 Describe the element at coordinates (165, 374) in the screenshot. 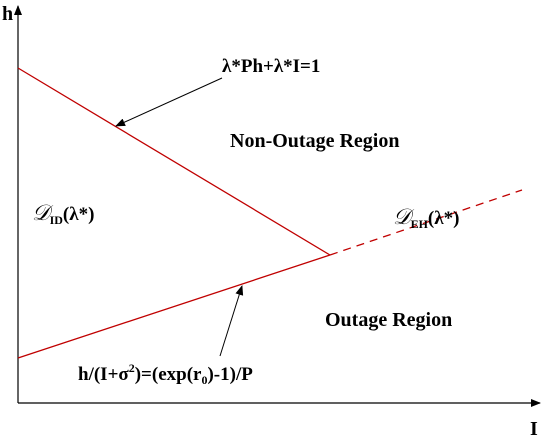

I see `outage-line-label: h/(I+σ2)=(exp(r0)-1)/P` at that location.